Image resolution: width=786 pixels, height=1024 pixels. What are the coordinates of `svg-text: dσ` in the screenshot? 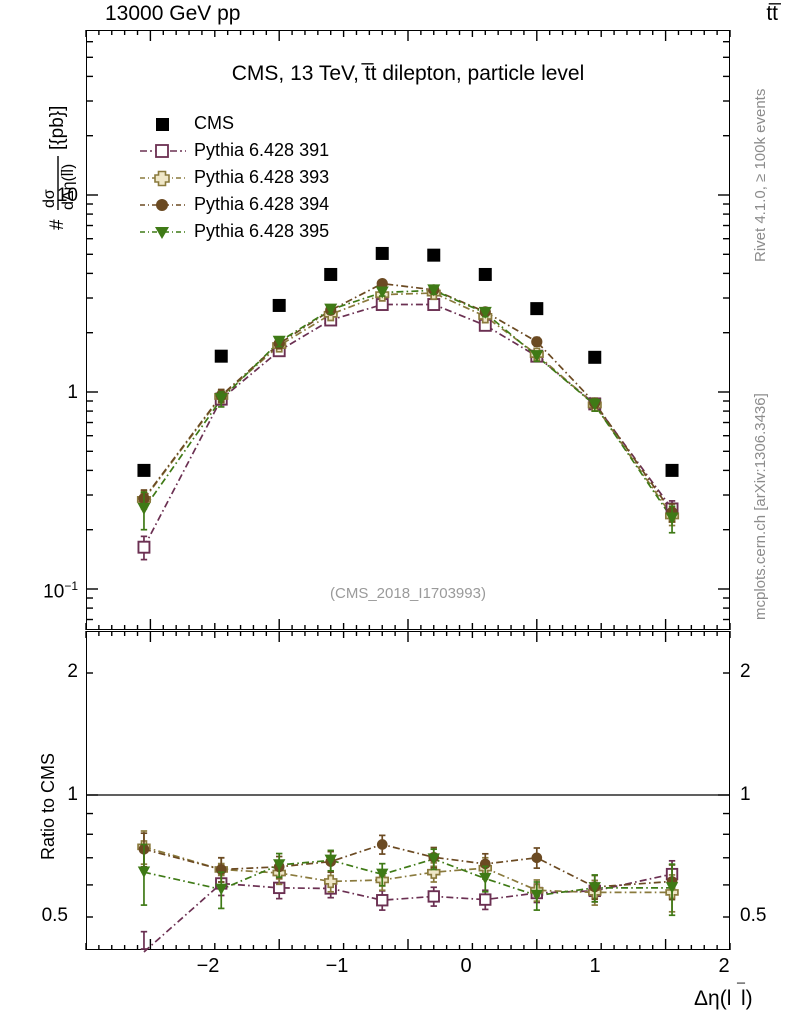 It's located at (49, 198).